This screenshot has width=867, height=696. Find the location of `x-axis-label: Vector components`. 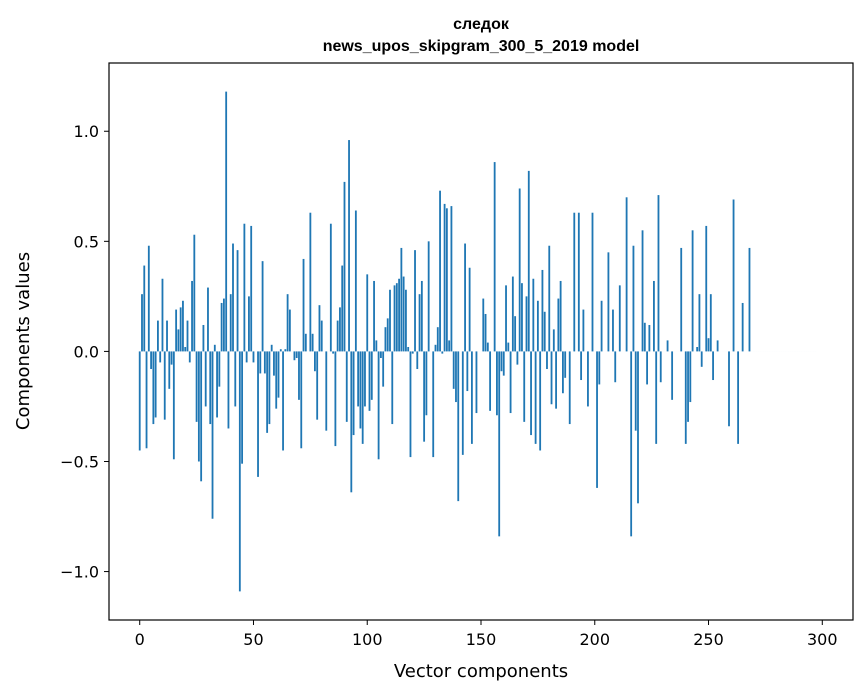

x-axis-label: Vector components is located at coordinates (481, 671).